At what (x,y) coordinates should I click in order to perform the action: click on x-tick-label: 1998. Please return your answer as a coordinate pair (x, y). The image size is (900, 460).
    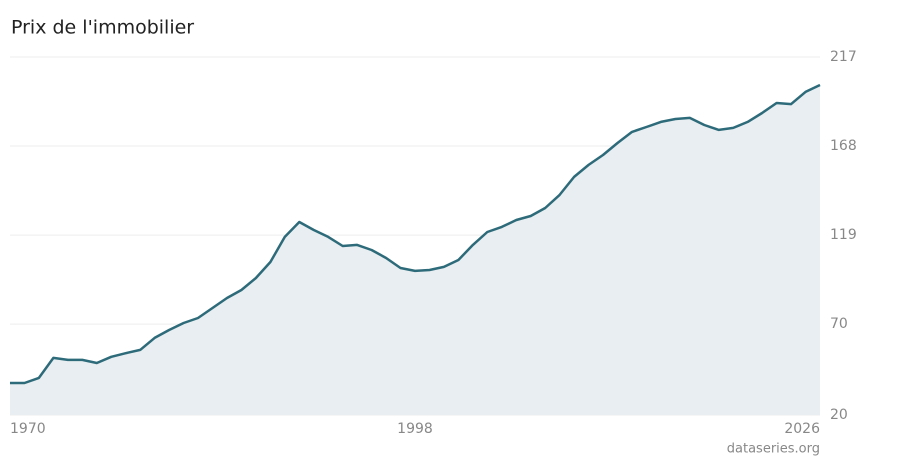
    Looking at the image, I should click on (415, 429).